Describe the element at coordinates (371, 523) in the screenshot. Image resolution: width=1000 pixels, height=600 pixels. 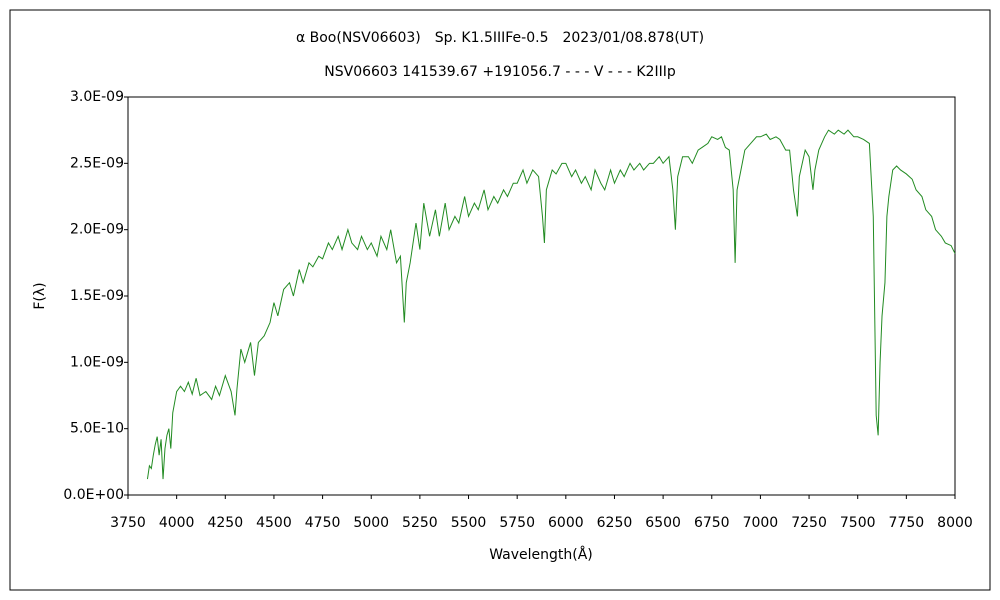
I see `x-tick-label: 5000` at that location.